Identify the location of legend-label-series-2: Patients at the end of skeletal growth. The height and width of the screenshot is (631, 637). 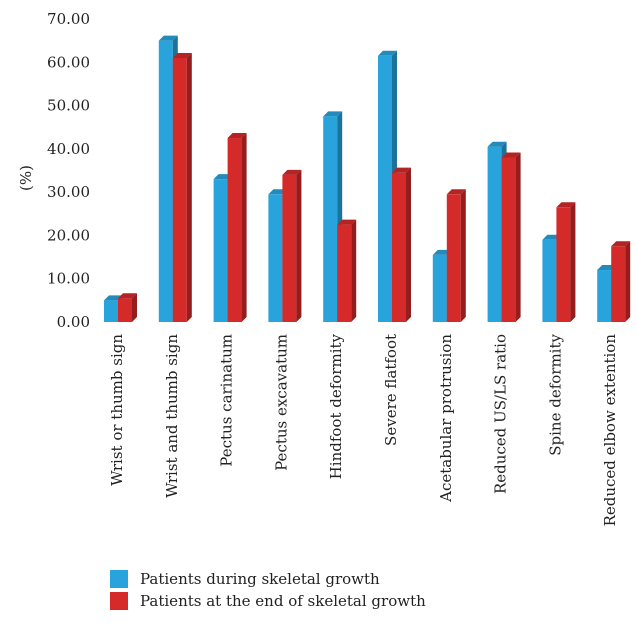
(283, 601).